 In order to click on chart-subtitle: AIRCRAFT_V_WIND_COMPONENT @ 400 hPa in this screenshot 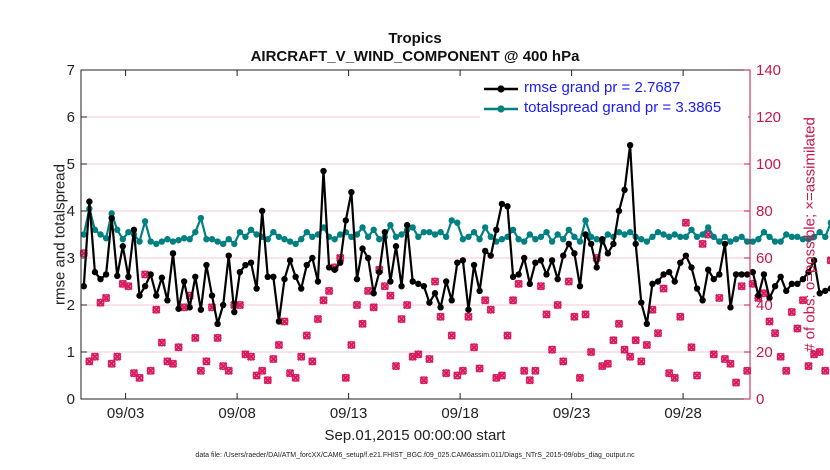, I will do `click(415, 56)`.